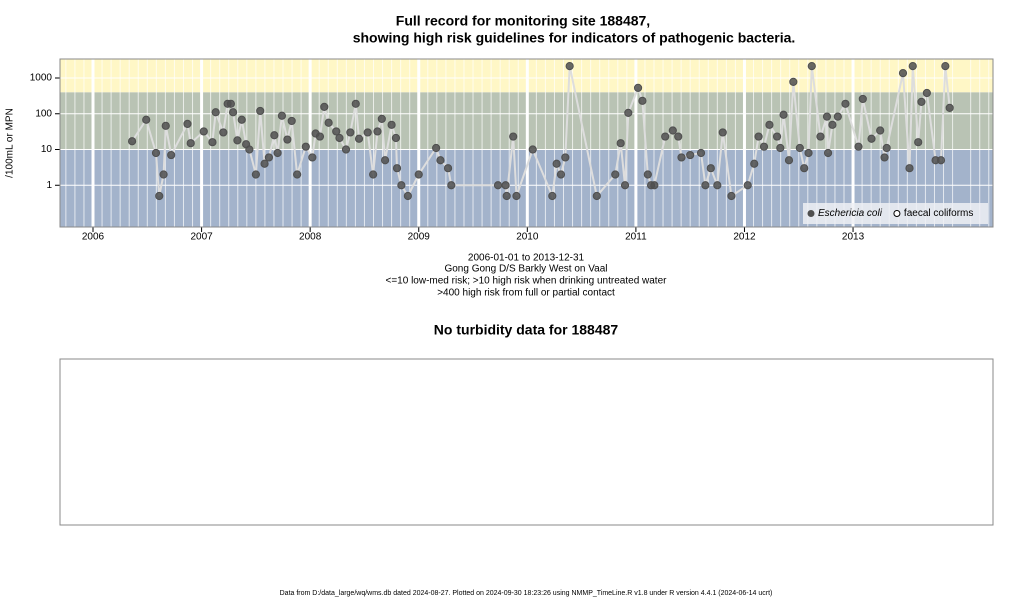 This screenshot has height=600, width=1024. Describe the element at coordinates (10, 143) in the screenshot. I see `y-axis-label: /100mL or MPN` at that location.